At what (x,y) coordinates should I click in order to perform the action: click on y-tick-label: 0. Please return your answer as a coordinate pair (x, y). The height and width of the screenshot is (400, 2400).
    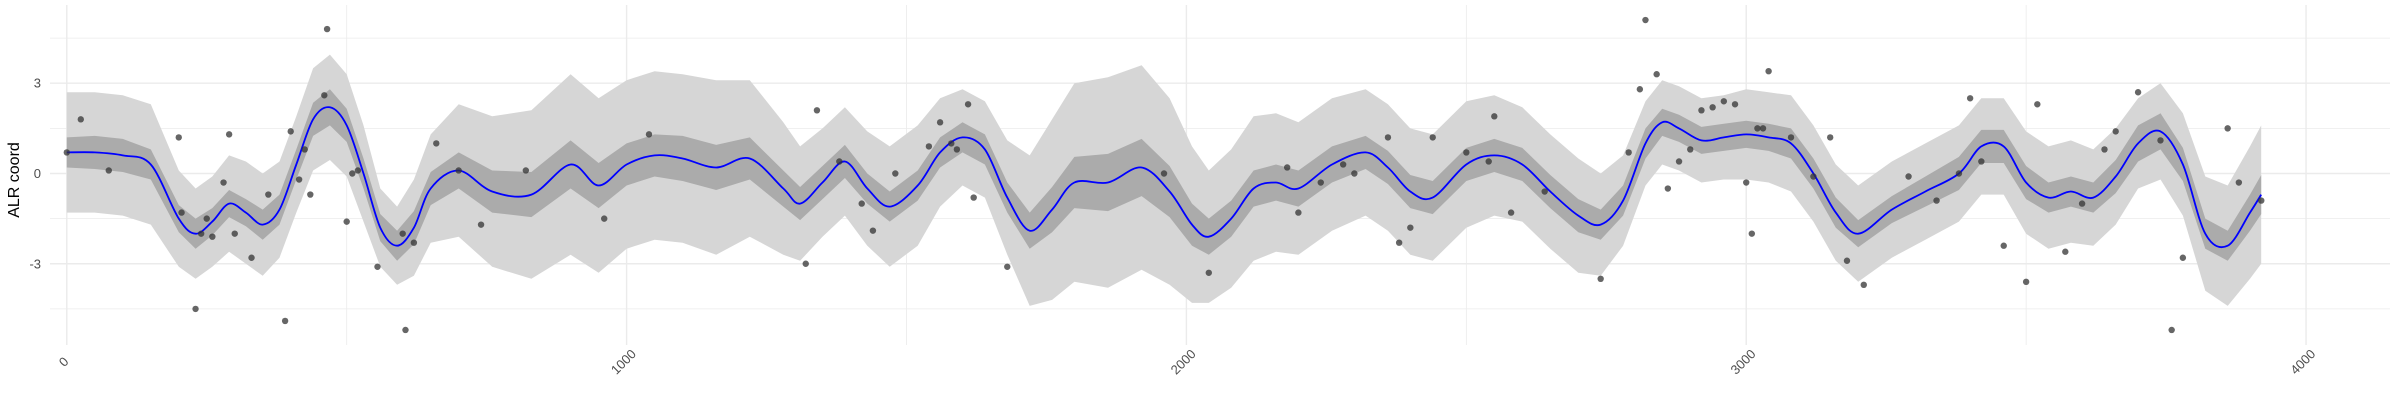
    Looking at the image, I should click on (37, 173).